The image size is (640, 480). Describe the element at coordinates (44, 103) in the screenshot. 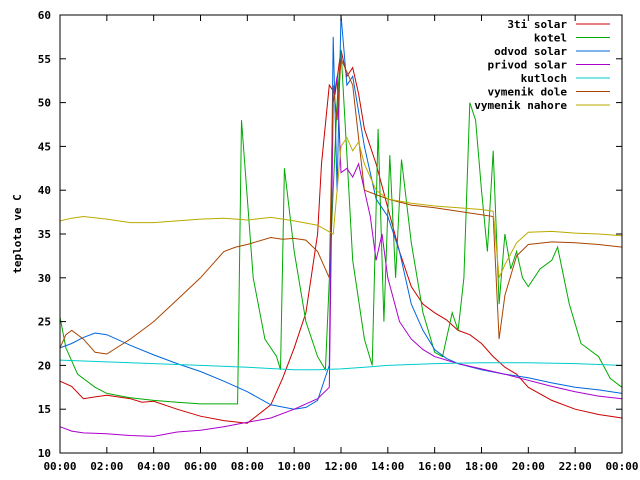

I see `y-tick-label: 50` at that location.